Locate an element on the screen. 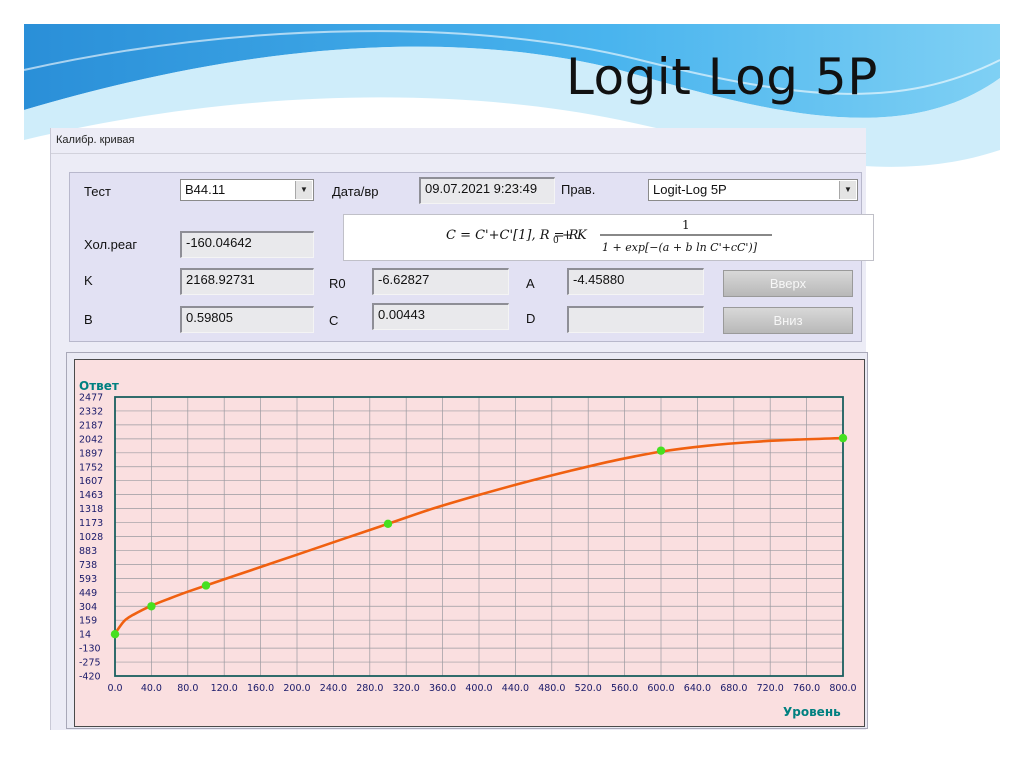 This screenshot has height=767, width=1024. test-select-value: B44.11 is located at coordinates (205, 189).